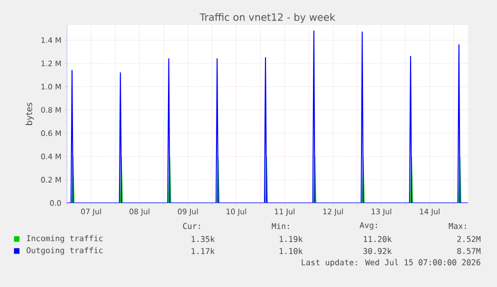 The width and height of the screenshot is (497, 287). I want to click on text: Max:, so click(457, 226).